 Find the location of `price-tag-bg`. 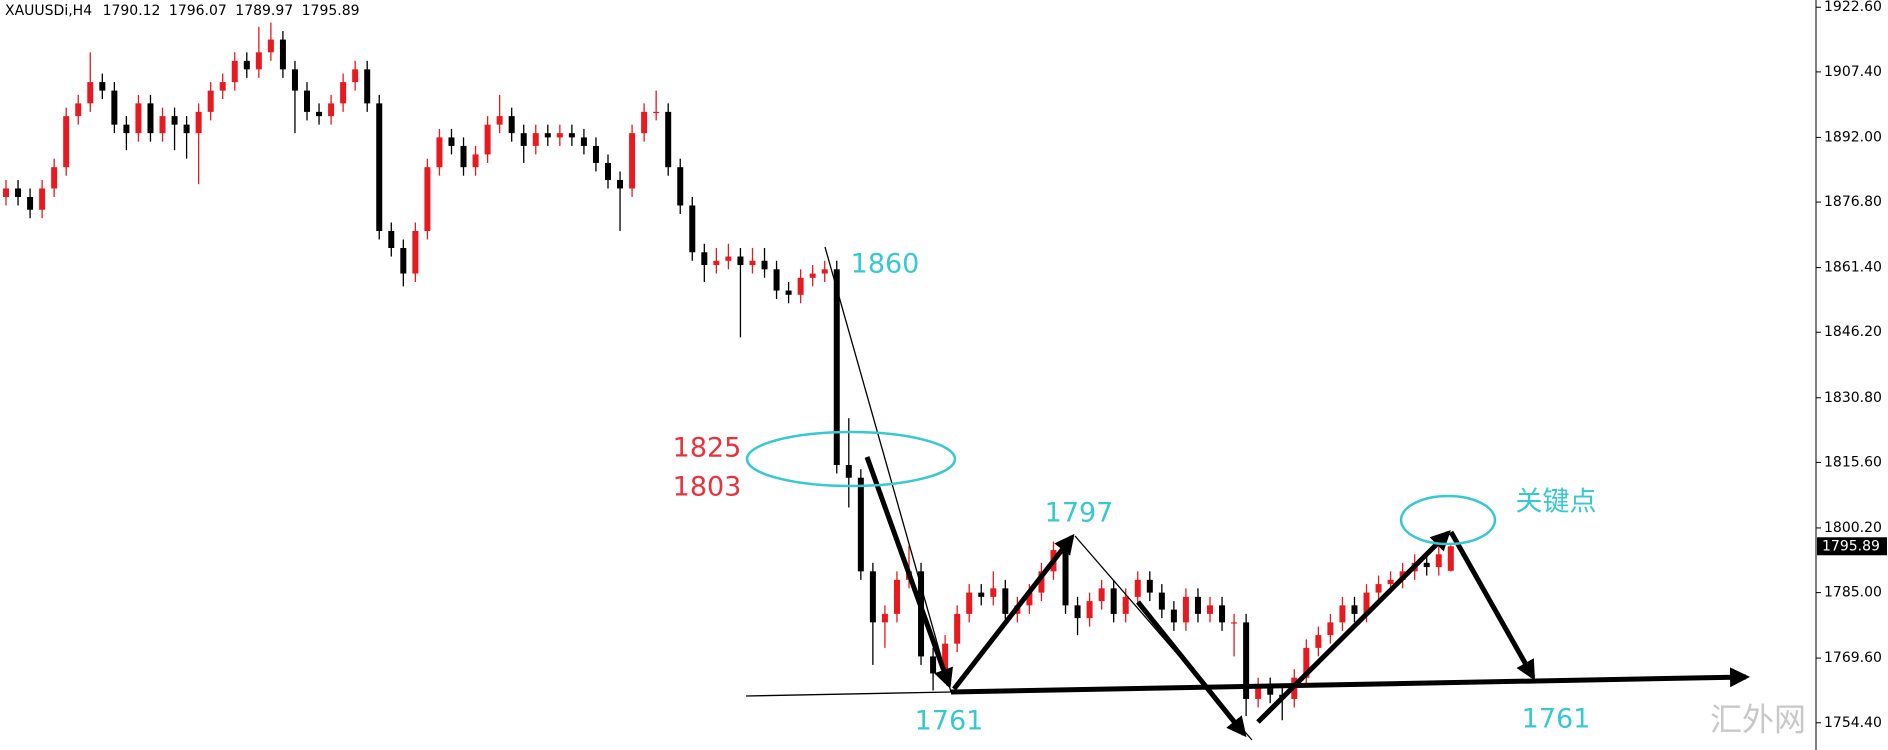

price-tag-bg is located at coordinates (1852, 546).